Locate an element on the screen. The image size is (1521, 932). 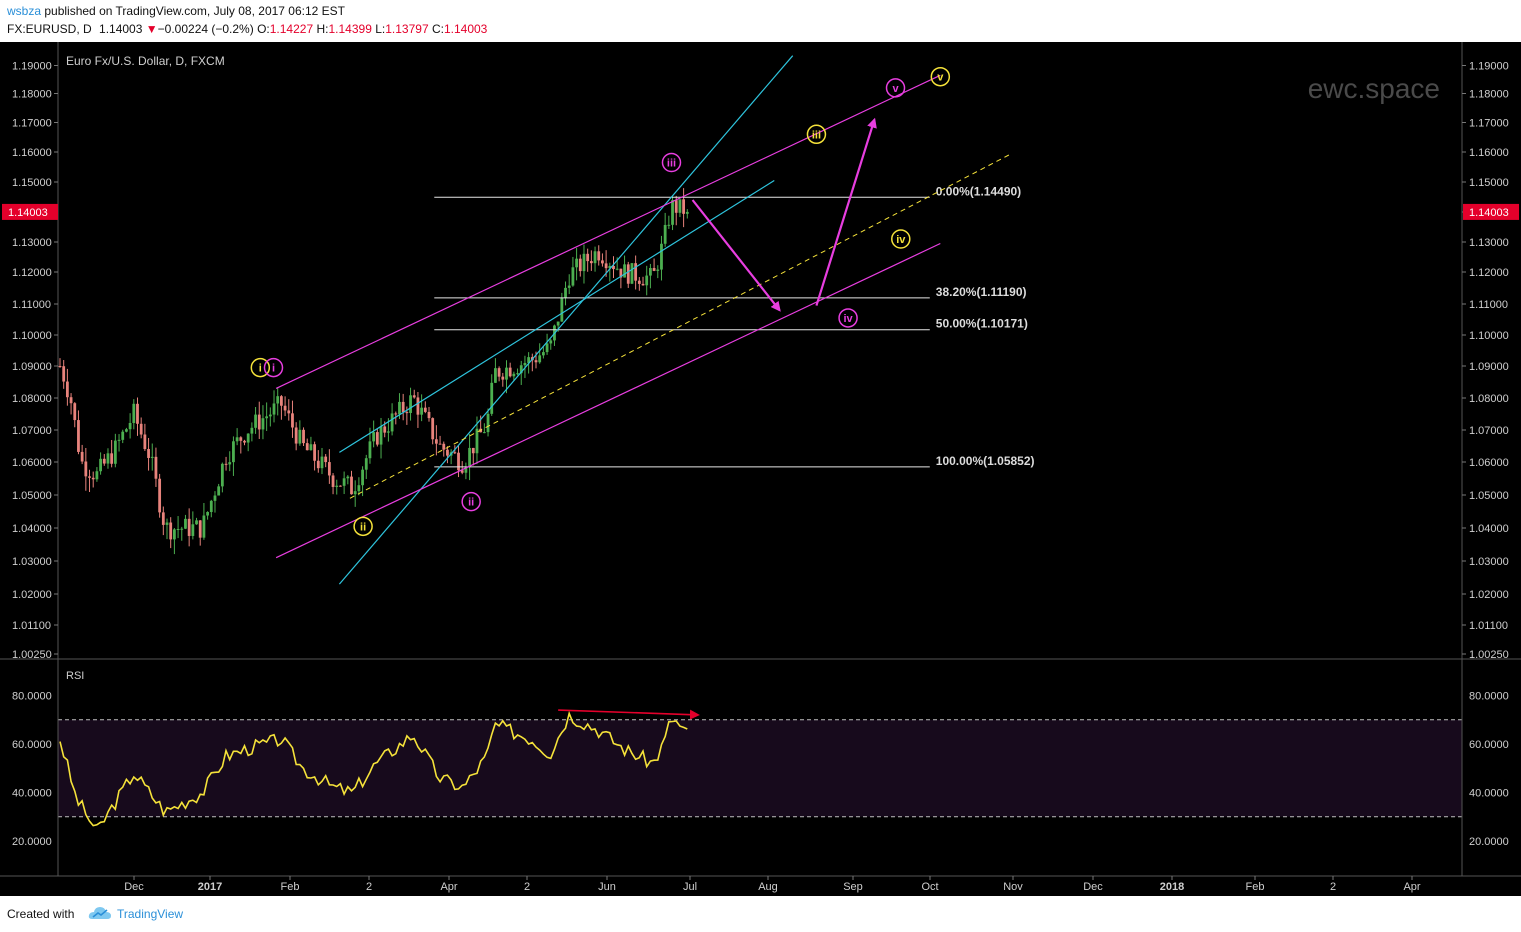
fib-level-label: 38.20%(1.11190) is located at coordinates (981, 292).